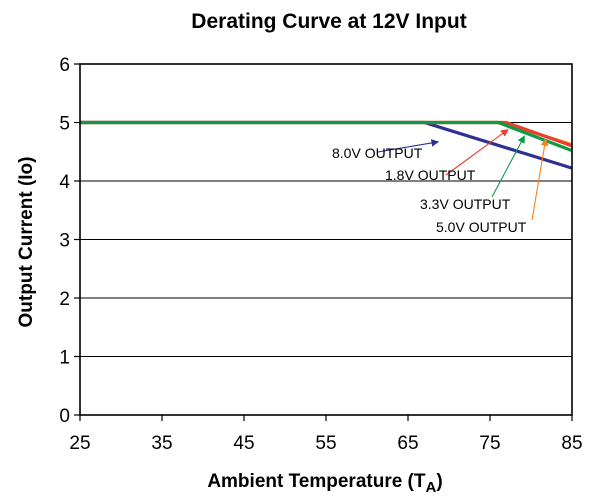  Describe the element at coordinates (465, 204) in the screenshot. I see `series-label: 3.3V OUTPUT` at that location.